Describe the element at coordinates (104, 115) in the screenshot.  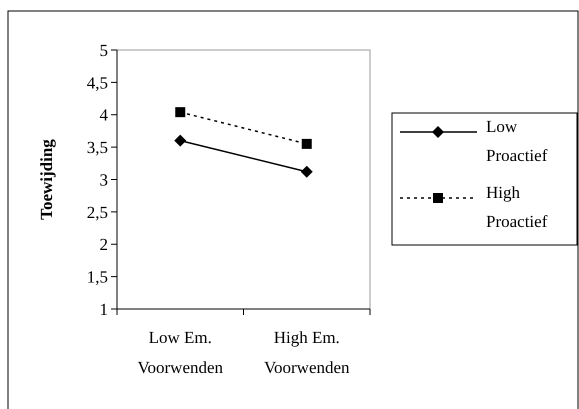
I see `y-tick-label: 4` at that location.